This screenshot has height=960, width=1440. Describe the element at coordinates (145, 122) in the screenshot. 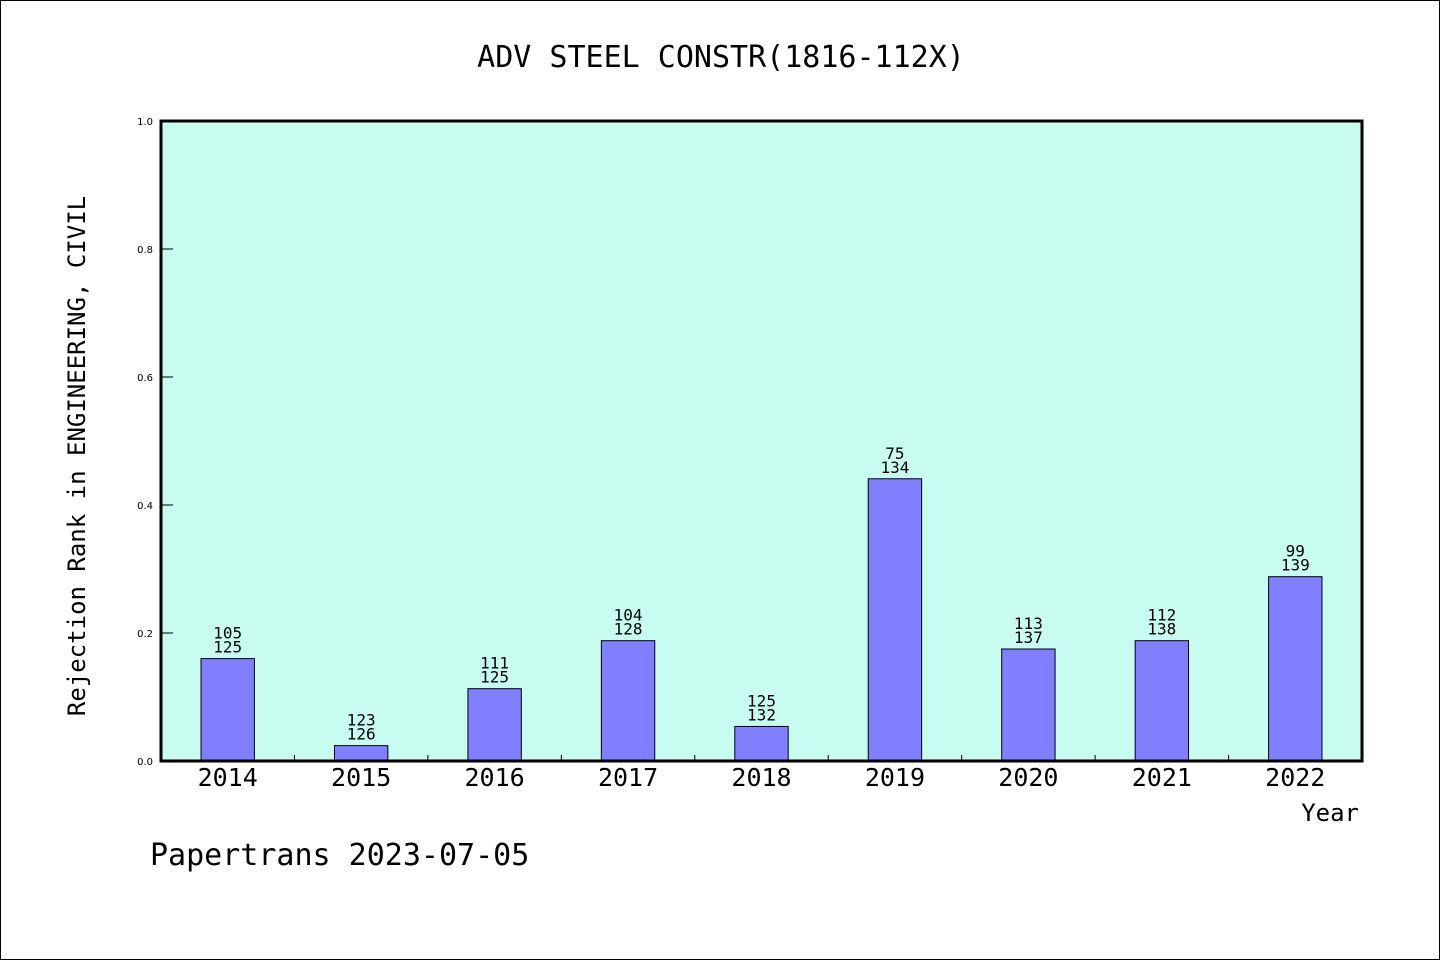

I see `y-tick-label: 1.0` at that location.